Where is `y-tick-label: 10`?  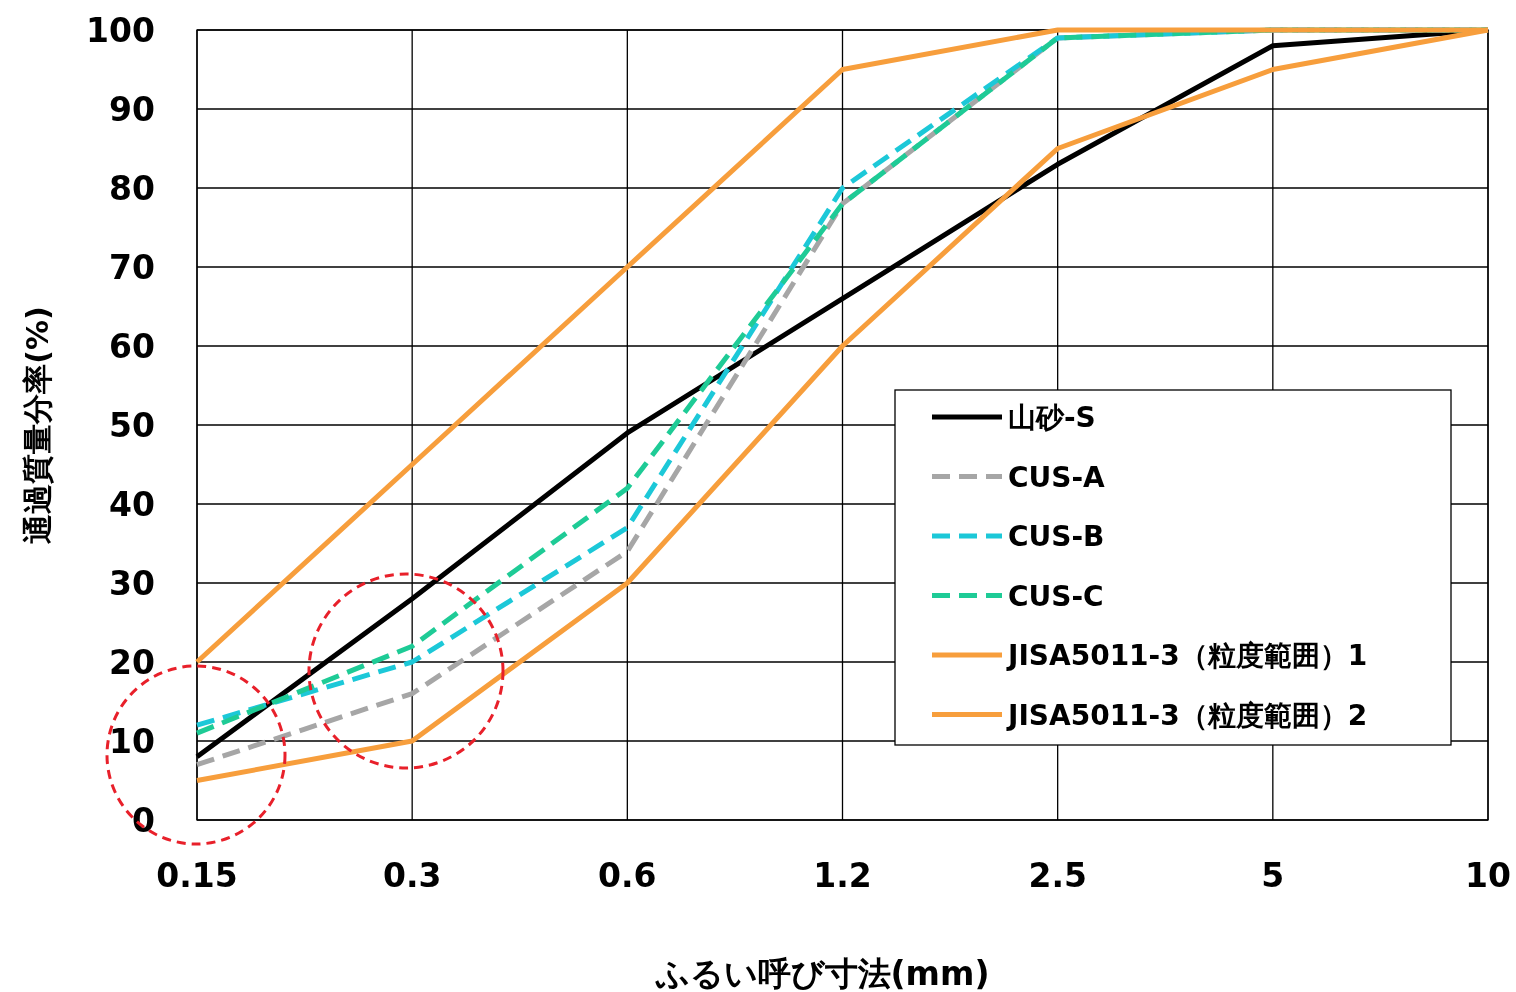 y-tick-label: 10 is located at coordinates (132, 741).